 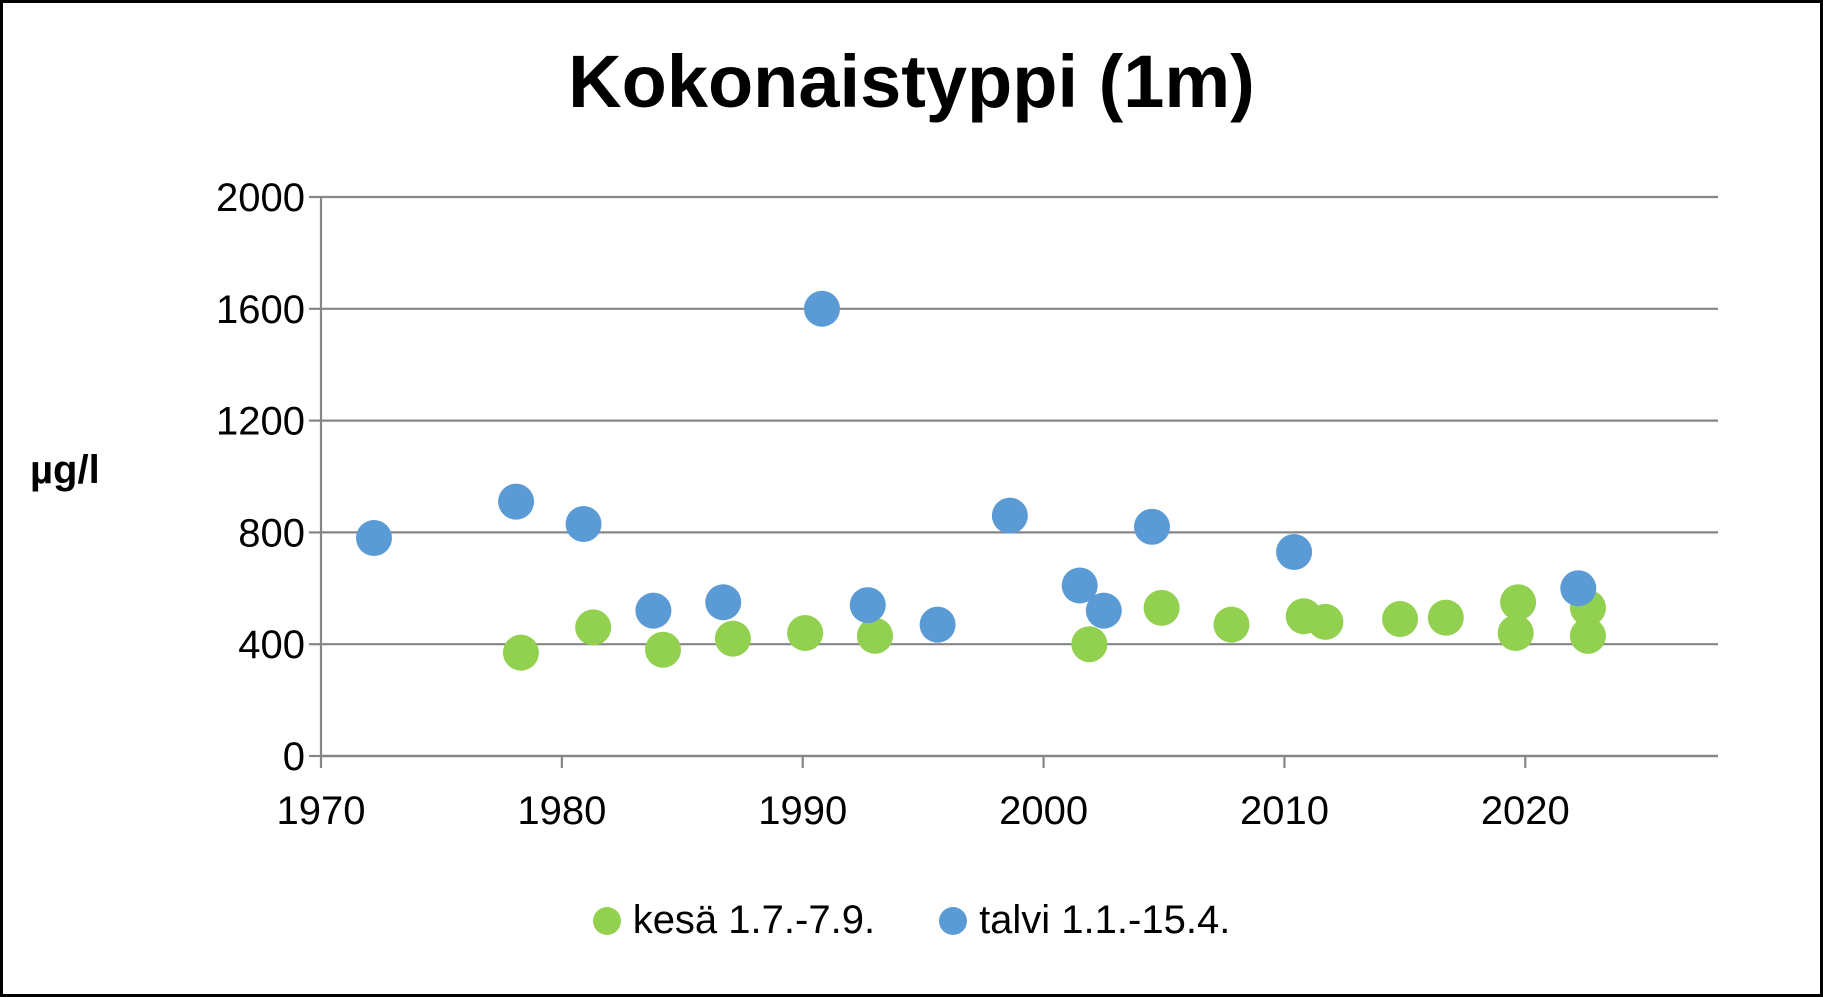 What do you see at coordinates (561, 811) in the screenshot?
I see `x-tick-label-1980: 1980` at bounding box center [561, 811].